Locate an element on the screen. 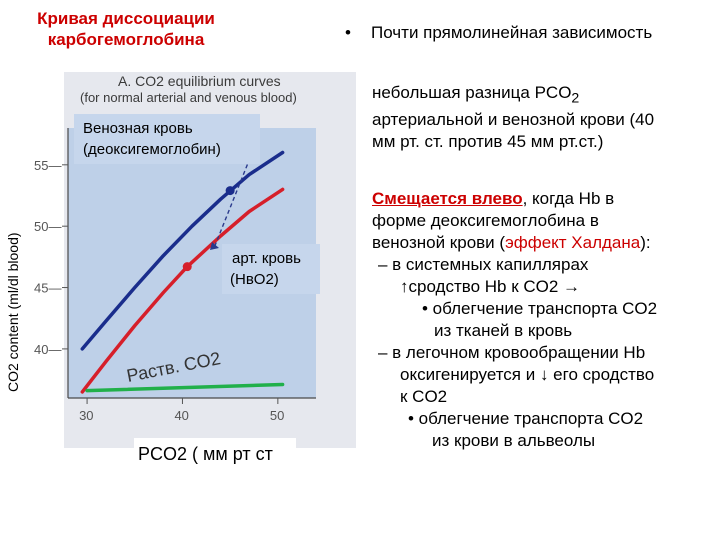 Image resolution: width=720 pixels, height=545 pixels. x-axis-label: PCO2 ( мм рт ст is located at coordinates (205, 454).